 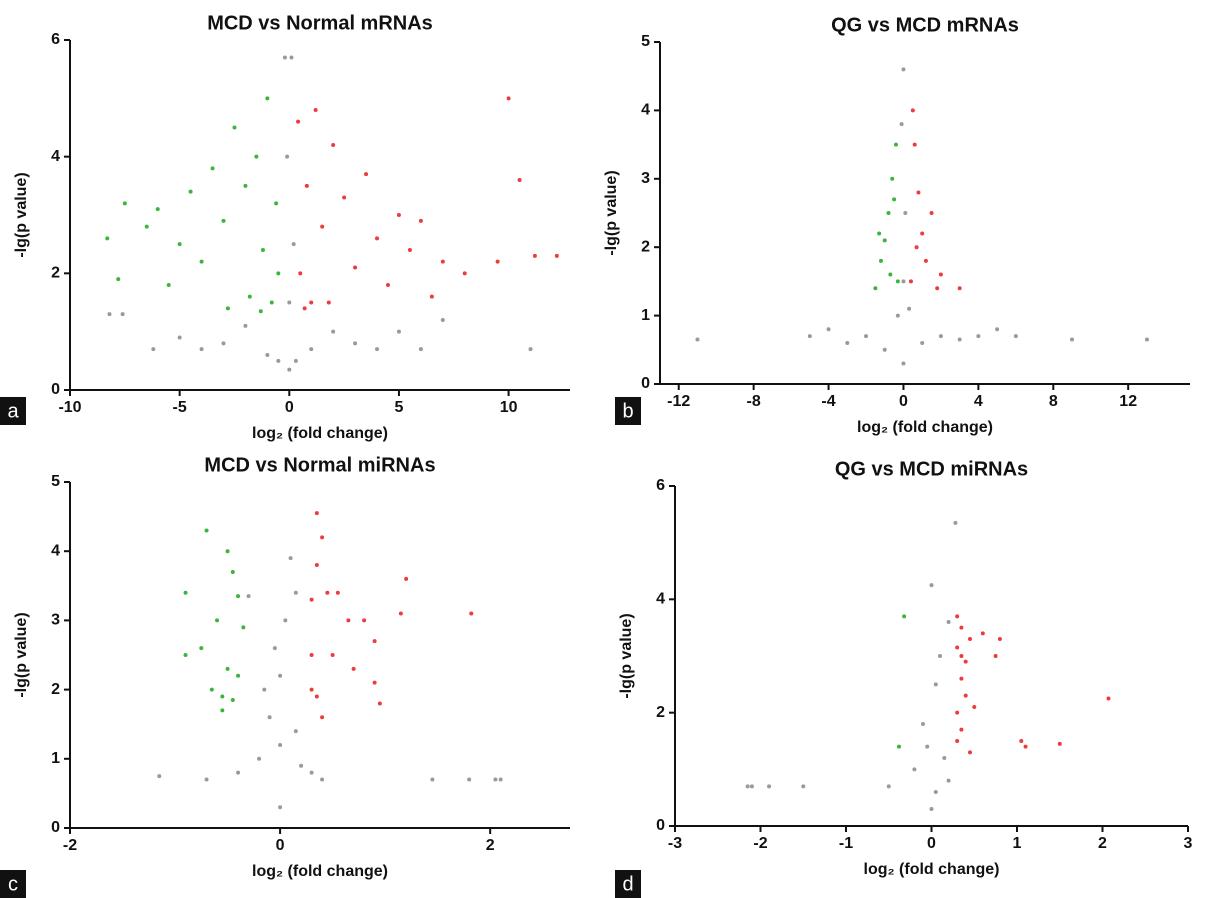 I want to click on y-axis-label: -lg(p value), so click(x=611, y=212).